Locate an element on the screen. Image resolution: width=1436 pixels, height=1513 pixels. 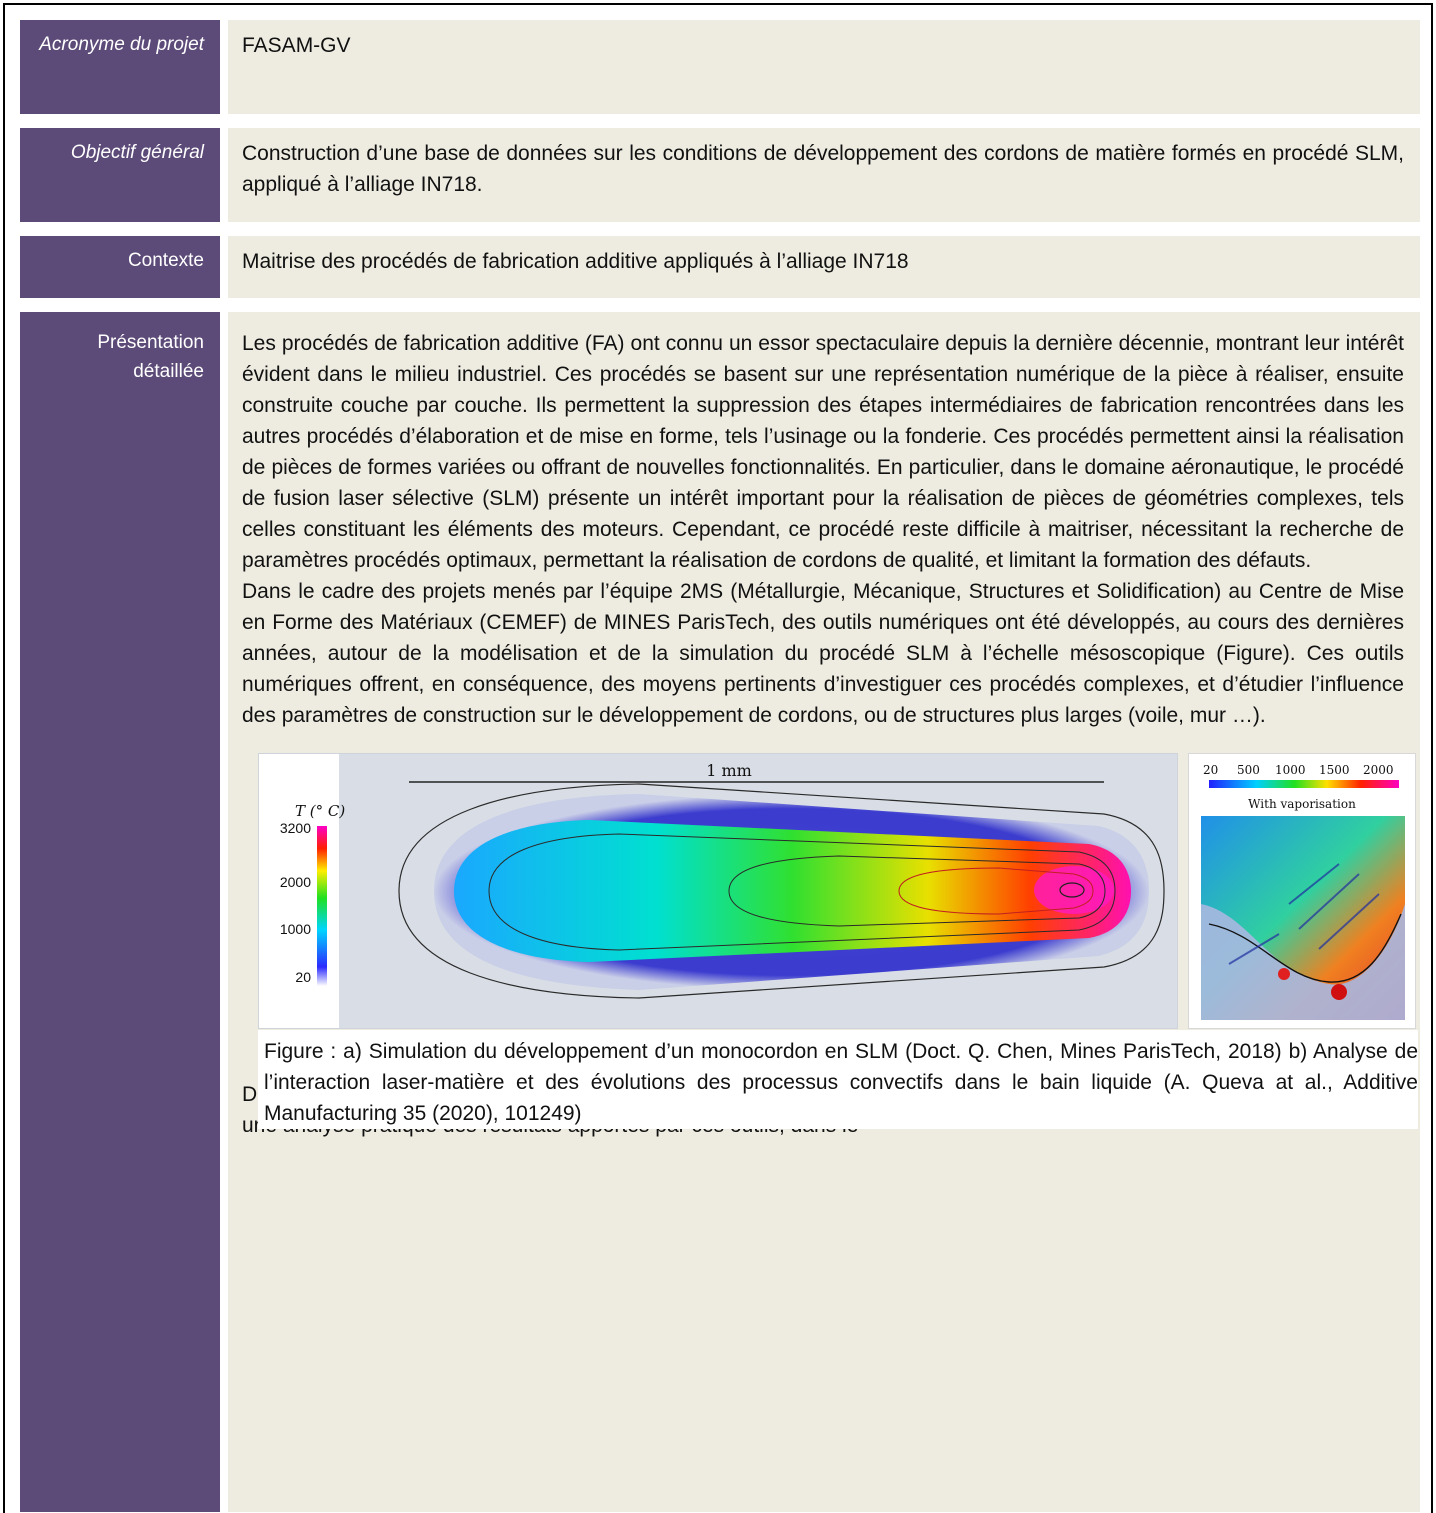
colorbar-a-tick: 3200 is located at coordinates (295, 828).